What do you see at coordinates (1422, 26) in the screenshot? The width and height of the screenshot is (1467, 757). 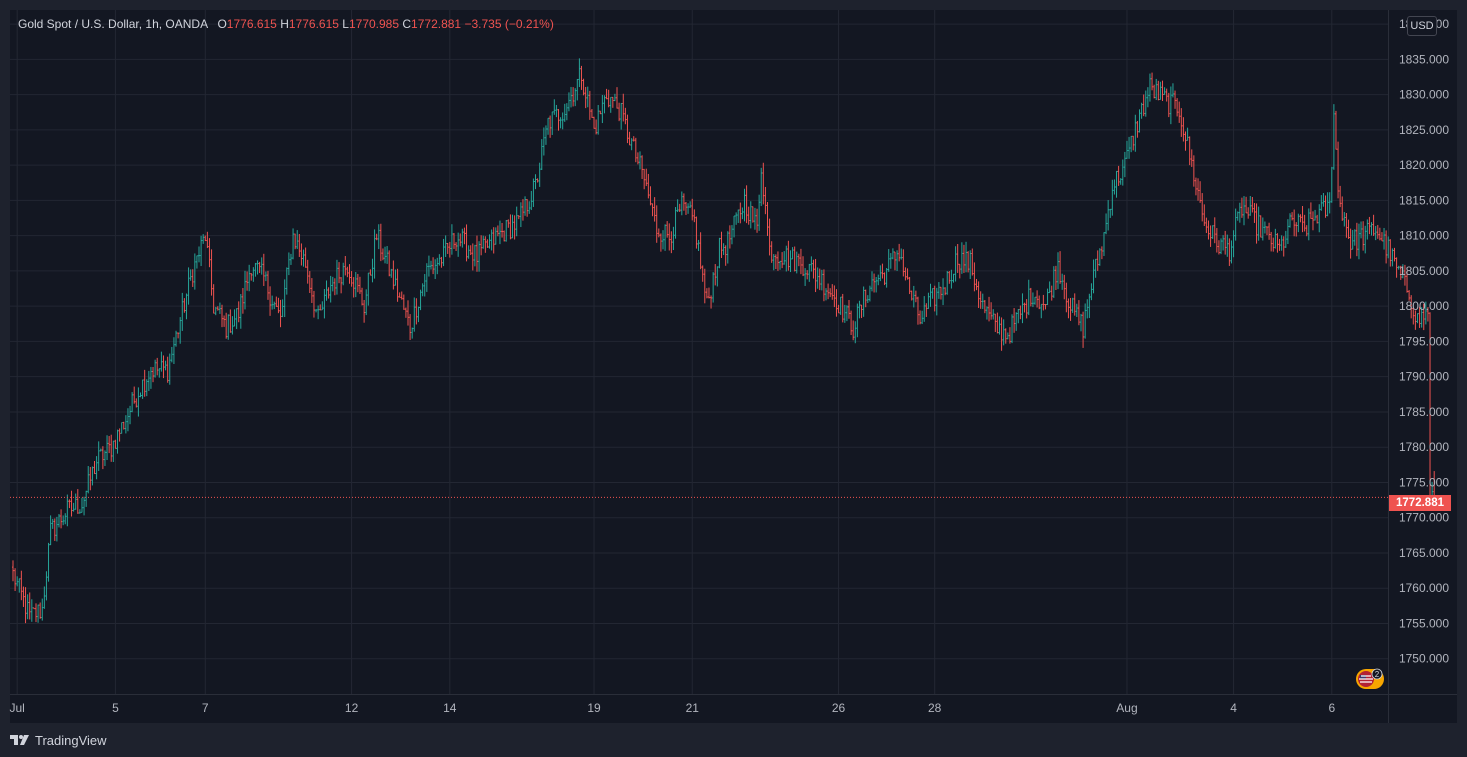 I see `currency-button: USD` at bounding box center [1422, 26].